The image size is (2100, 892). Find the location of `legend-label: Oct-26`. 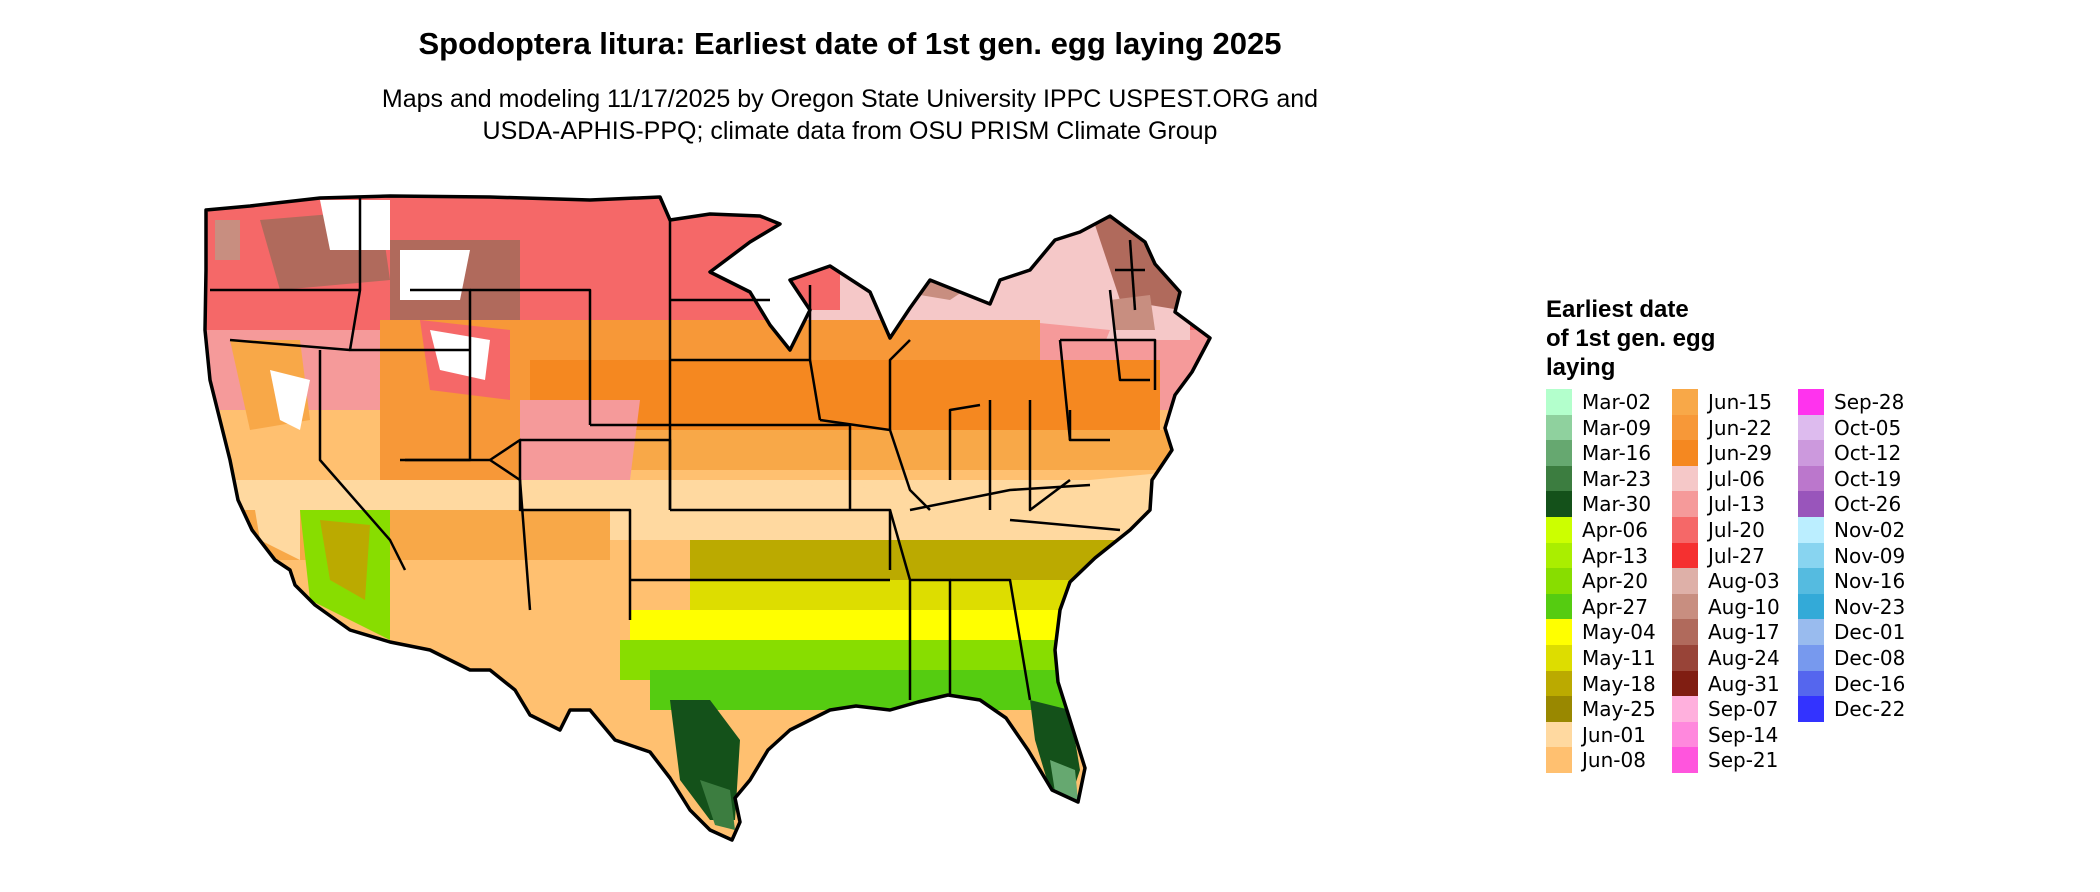

legend-label: Oct-26 is located at coordinates (1868, 504).